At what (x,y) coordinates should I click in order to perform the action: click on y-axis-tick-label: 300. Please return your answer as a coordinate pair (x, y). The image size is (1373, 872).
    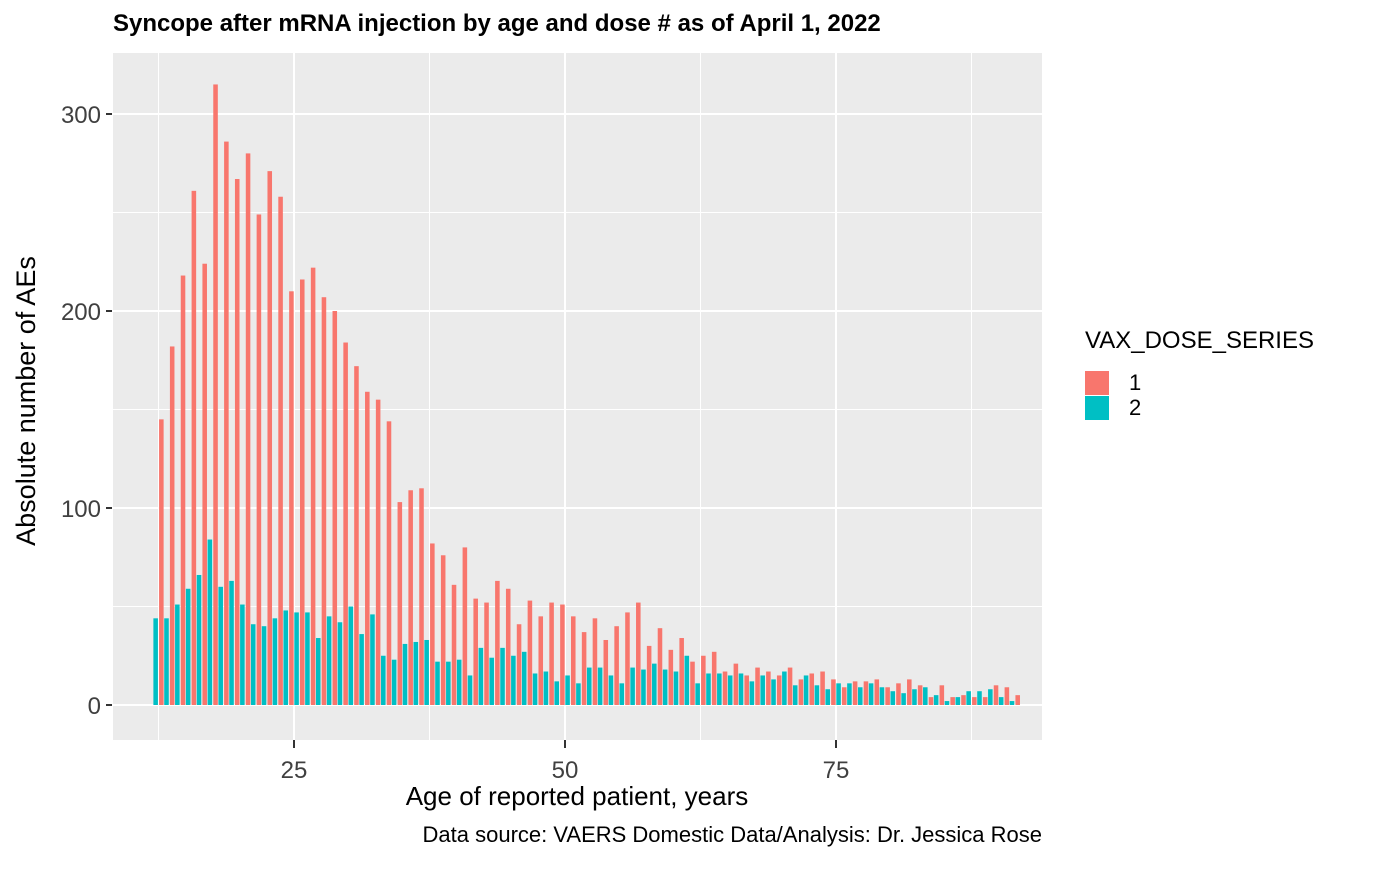
    Looking at the image, I should click on (81, 115).